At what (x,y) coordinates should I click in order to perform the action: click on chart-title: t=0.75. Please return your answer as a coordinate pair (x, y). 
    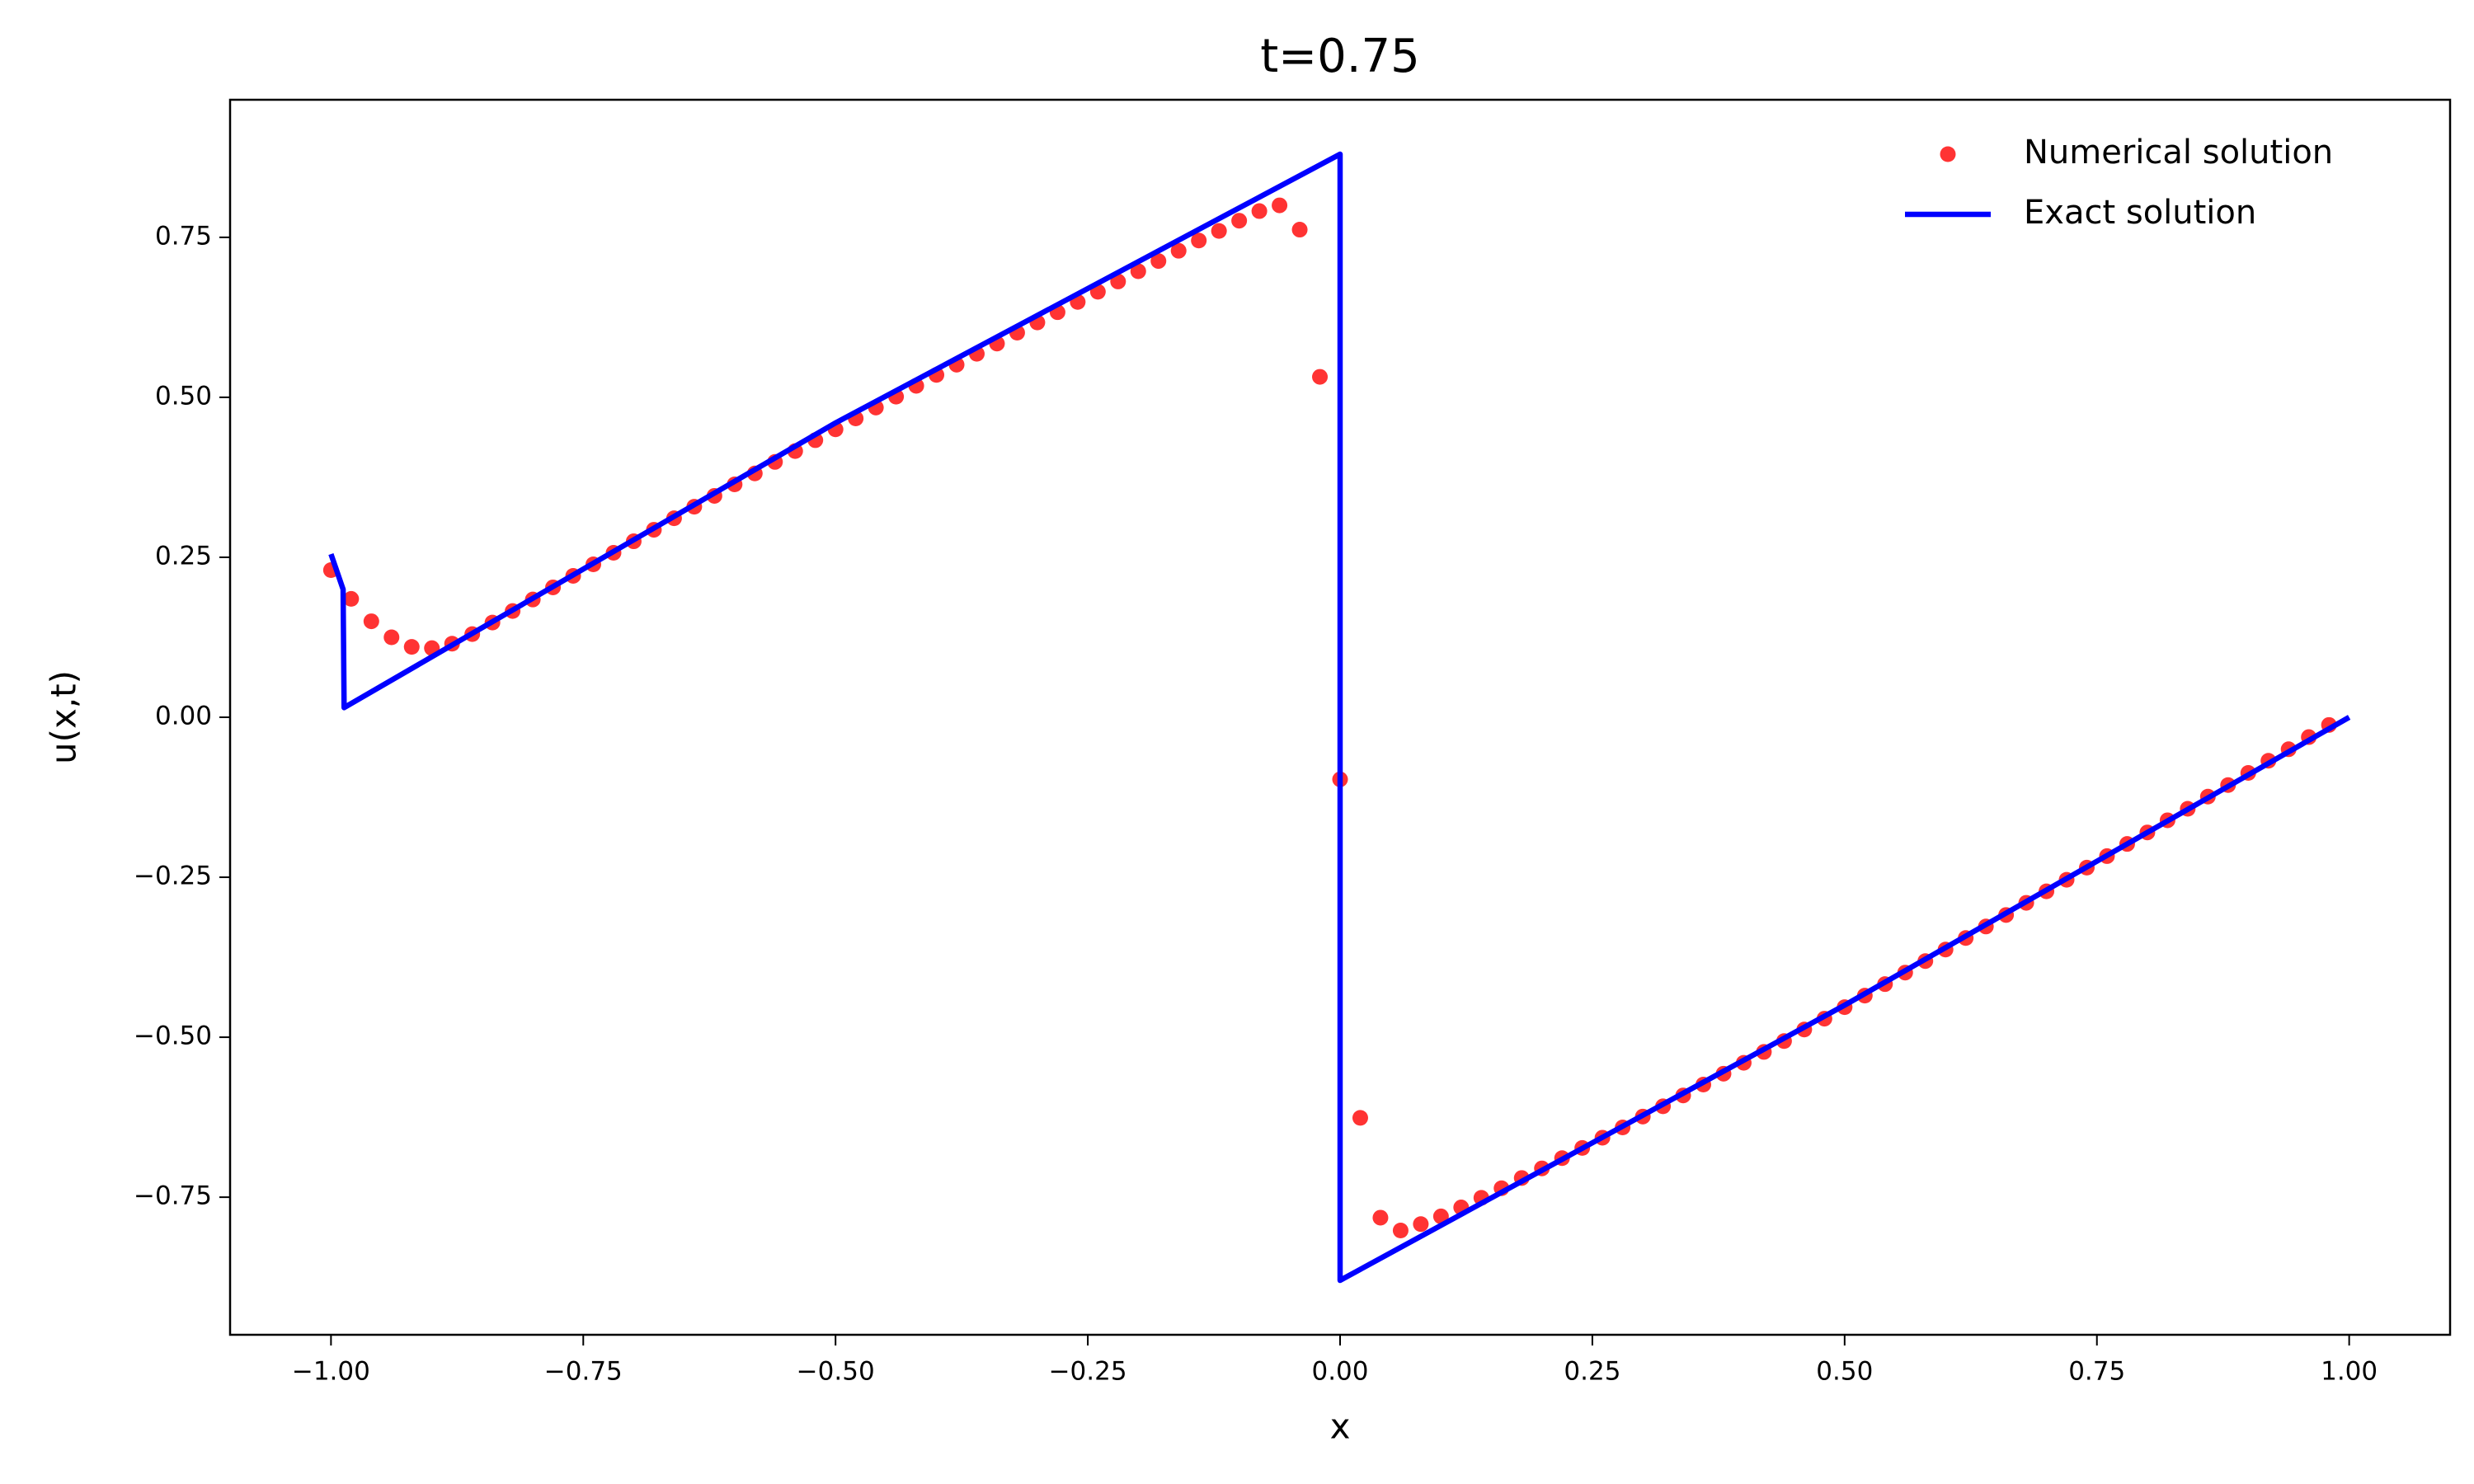
    Looking at the image, I should click on (1340, 56).